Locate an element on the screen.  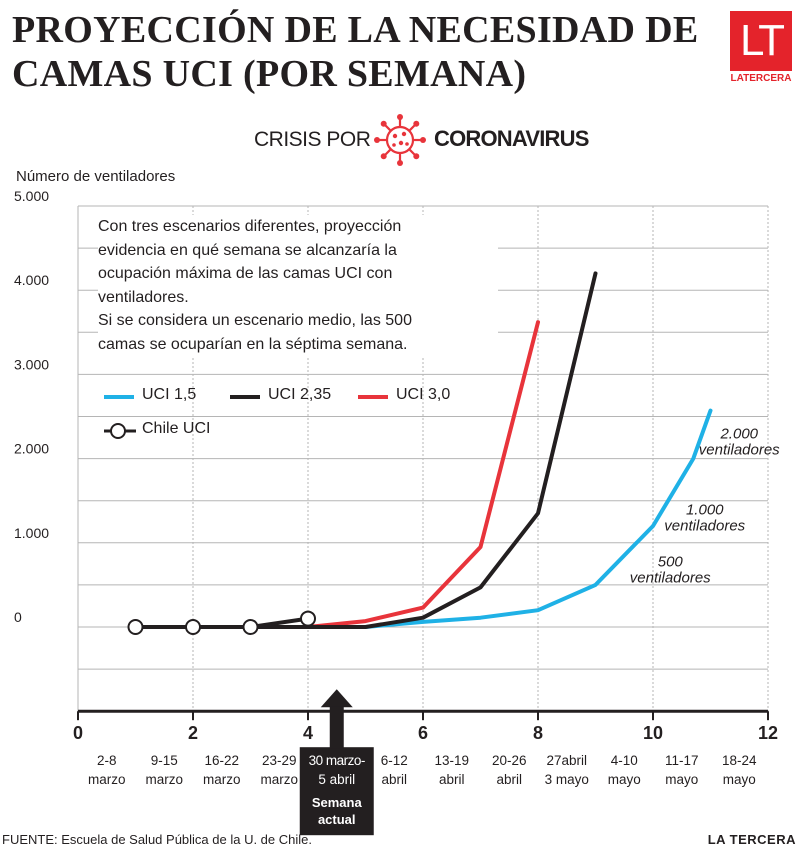
week-label: 4-10 is located at coordinates (624, 760).